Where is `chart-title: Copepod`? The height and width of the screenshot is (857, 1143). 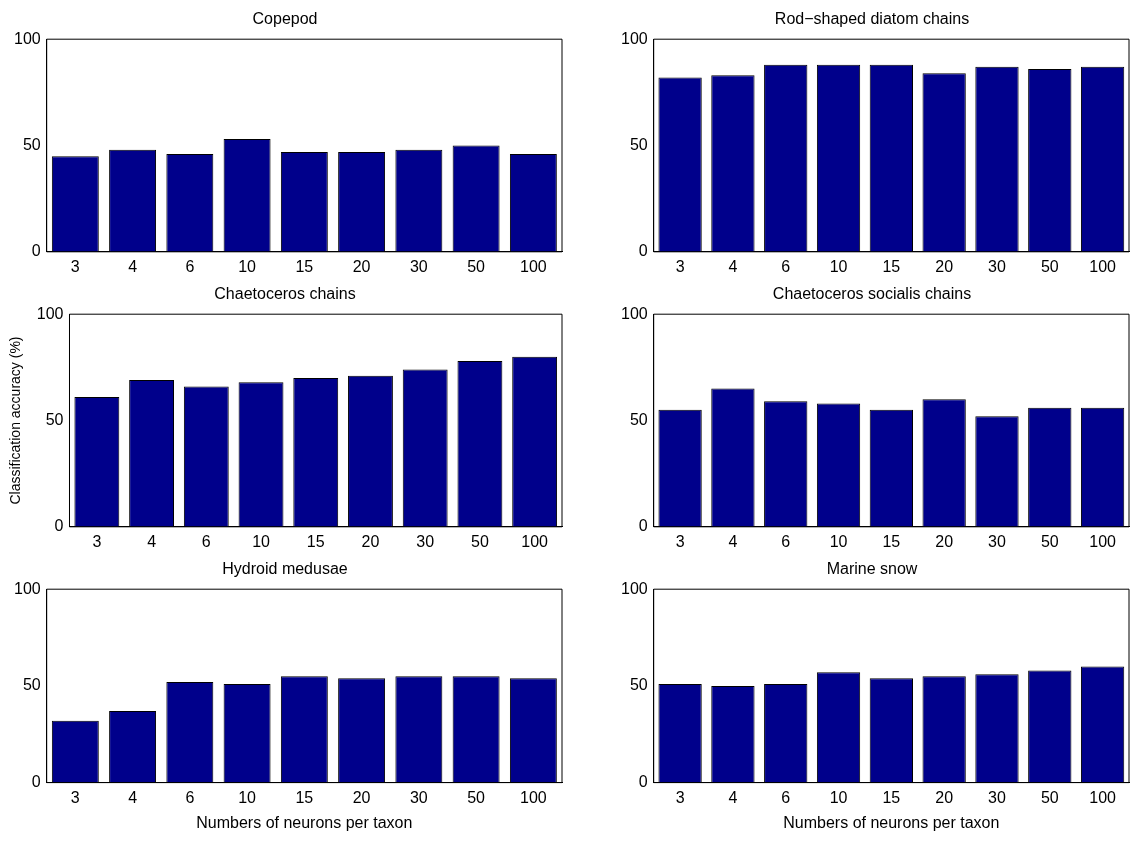 chart-title: Copepod is located at coordinates (285, 19).